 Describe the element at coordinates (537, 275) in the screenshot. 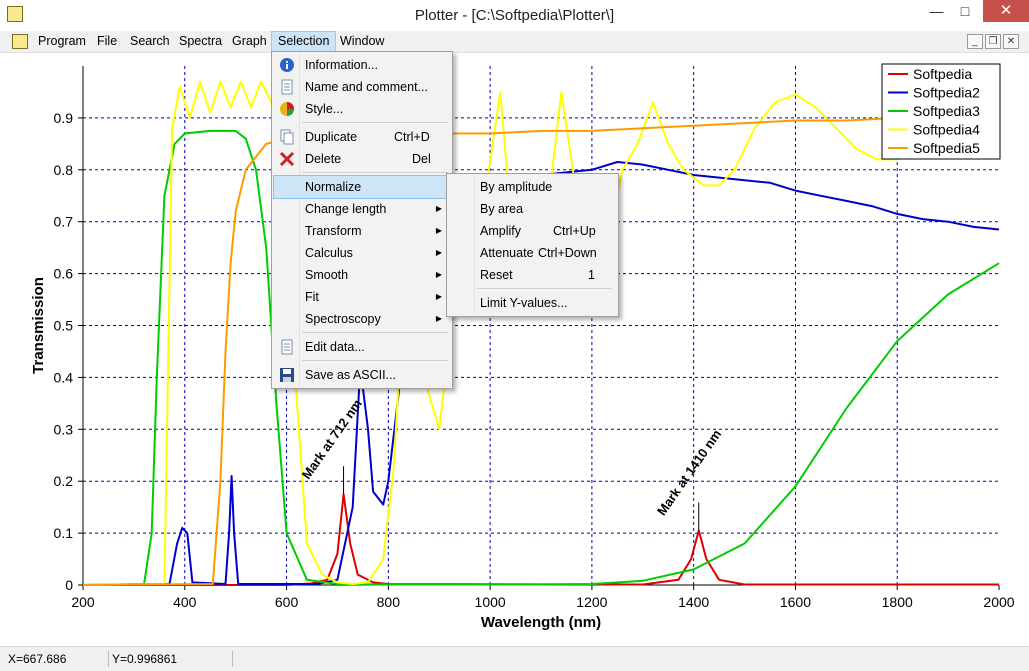

I see `menu-item-reset: Reset 1` at that location.